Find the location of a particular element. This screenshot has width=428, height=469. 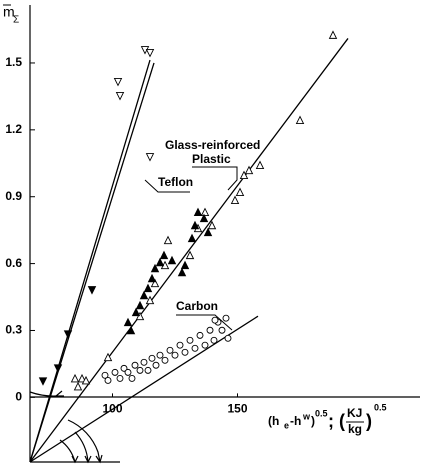

x-label-part: (h is located at coordinates (273, 421).